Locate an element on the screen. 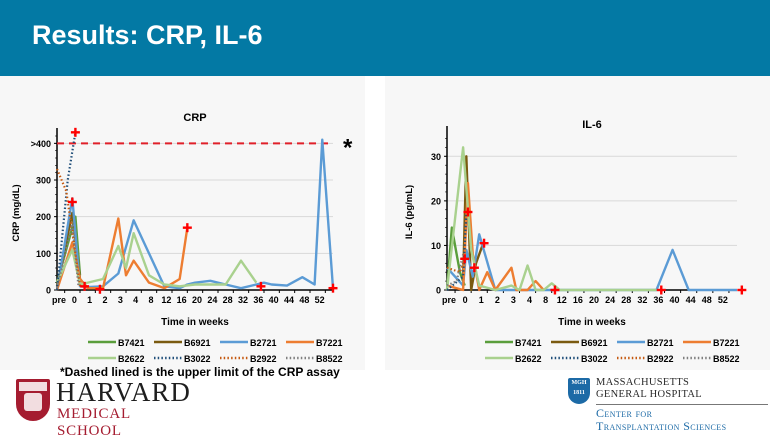 The width and height of the screenshot is (770, 440). y-tick-label: 20 is located at coordinates (436, 201).